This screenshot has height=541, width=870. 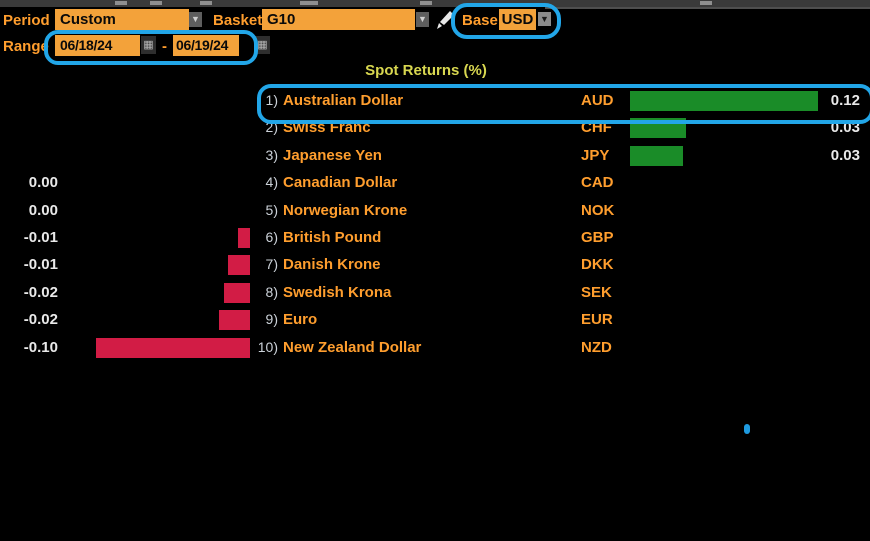 I want to click on window-top-strip, so click(x=435, y=3).